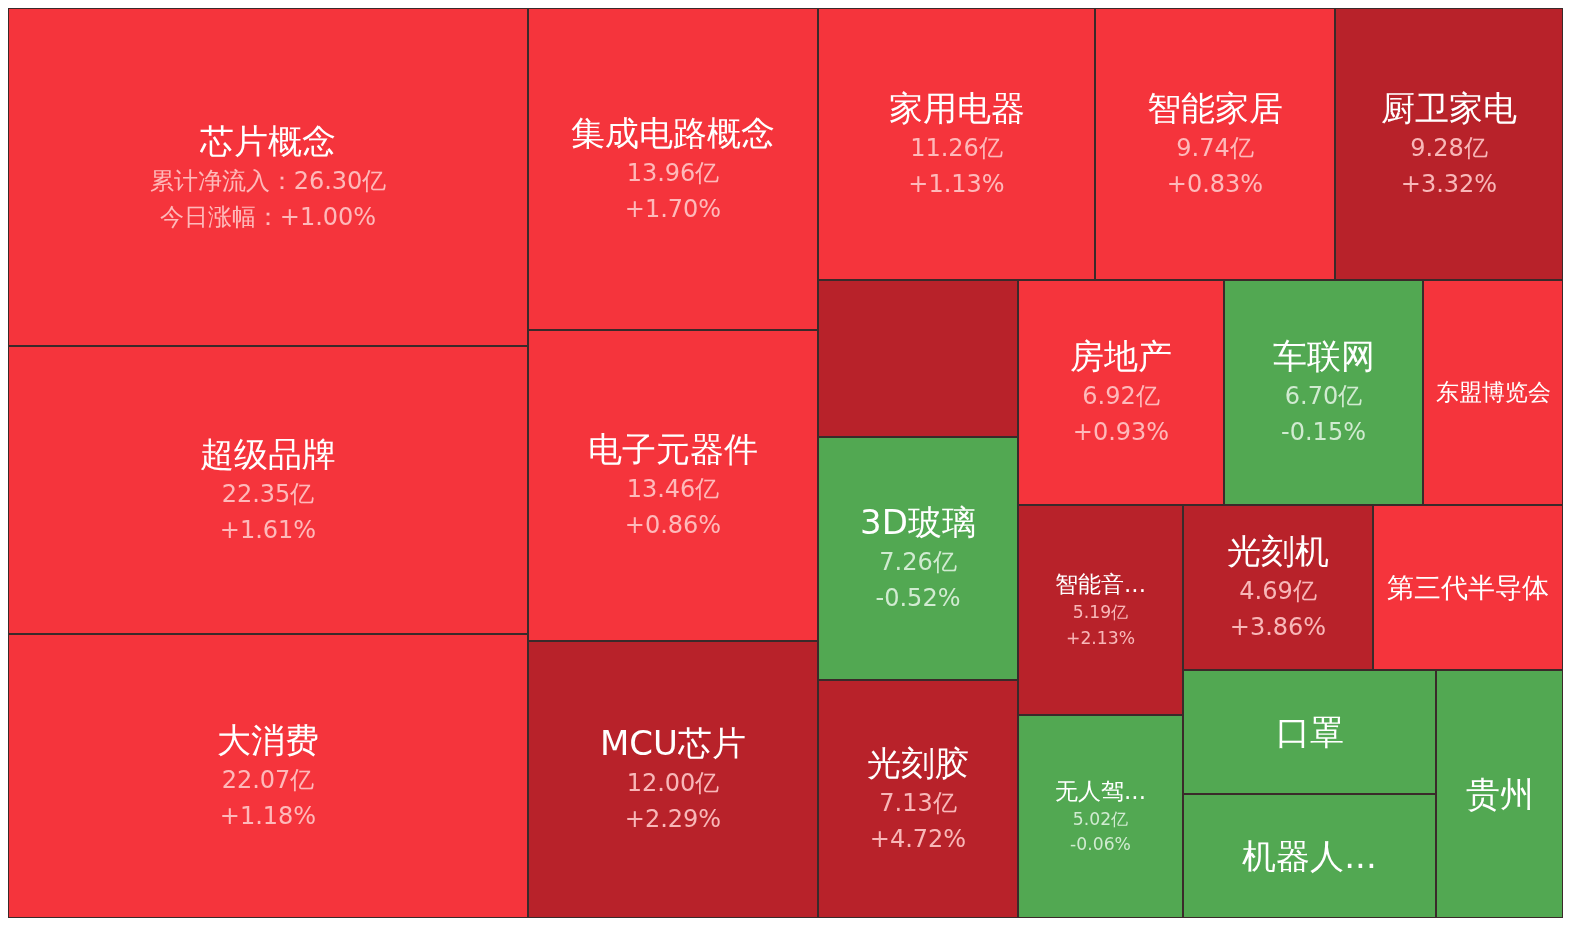 This screenshot has width=1571, height=926. I want to click on data-label: +0.83%, so click(1215, 183).